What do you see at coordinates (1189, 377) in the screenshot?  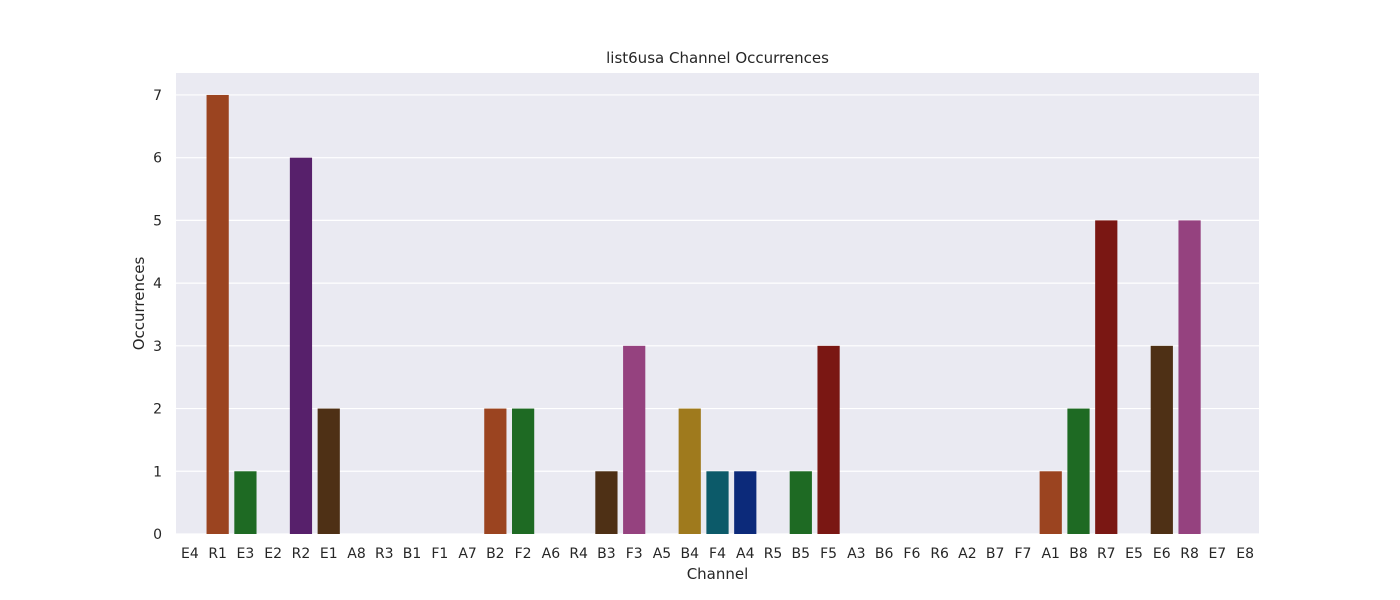 I see `bar-r8` at bounding box center [1189, 377].